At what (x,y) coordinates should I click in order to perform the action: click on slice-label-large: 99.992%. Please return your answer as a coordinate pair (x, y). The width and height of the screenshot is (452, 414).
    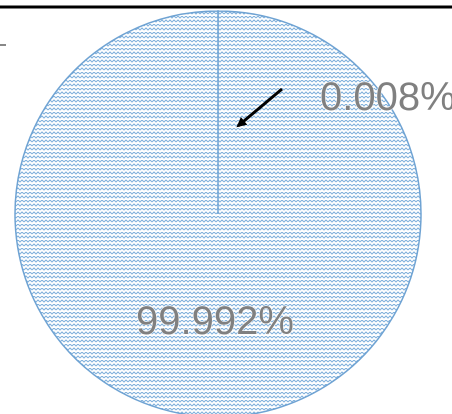
    Looking at the image, I should click on (215, 321).